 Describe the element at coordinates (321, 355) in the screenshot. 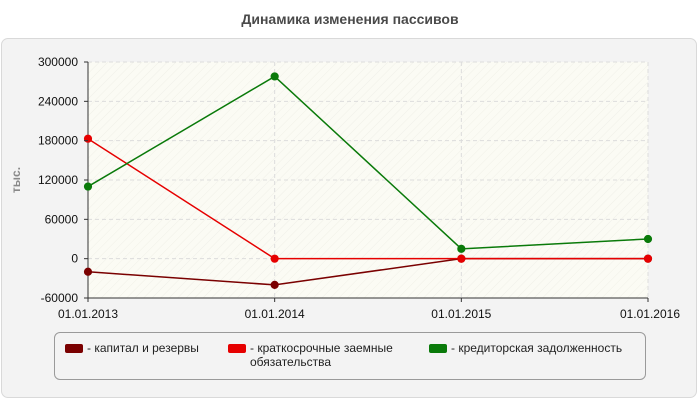

I see `legend-label: - краткосрочные заемные обязательства` at that location.